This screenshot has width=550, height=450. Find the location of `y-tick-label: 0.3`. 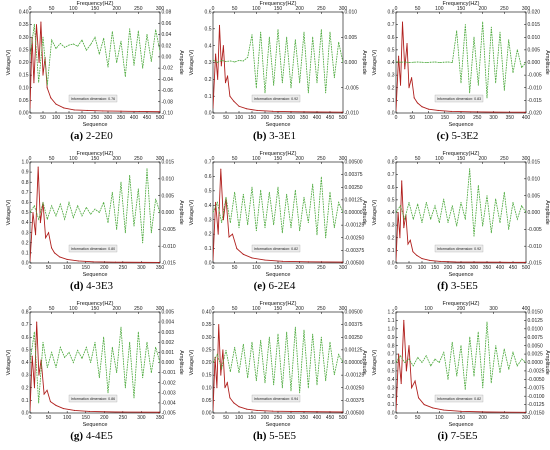

y-tick-label: 0.3 is located at coordinates (25, 376).